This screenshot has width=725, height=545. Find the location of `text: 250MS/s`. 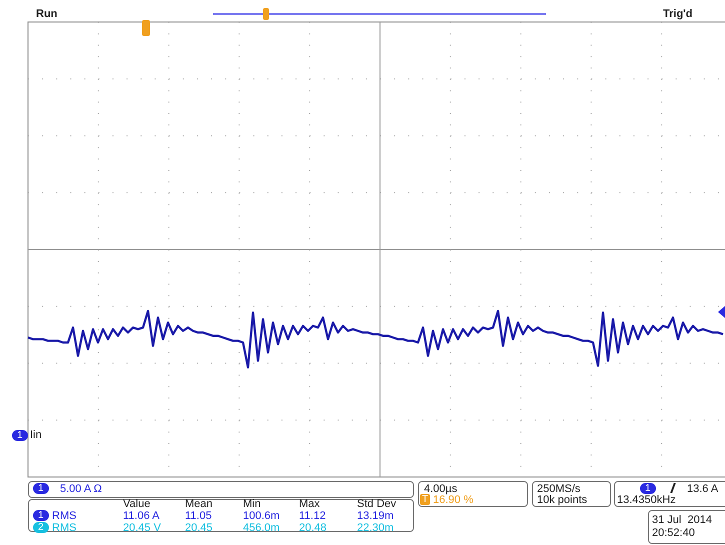

text: 250MS/s is located at coordinates (558, 489).